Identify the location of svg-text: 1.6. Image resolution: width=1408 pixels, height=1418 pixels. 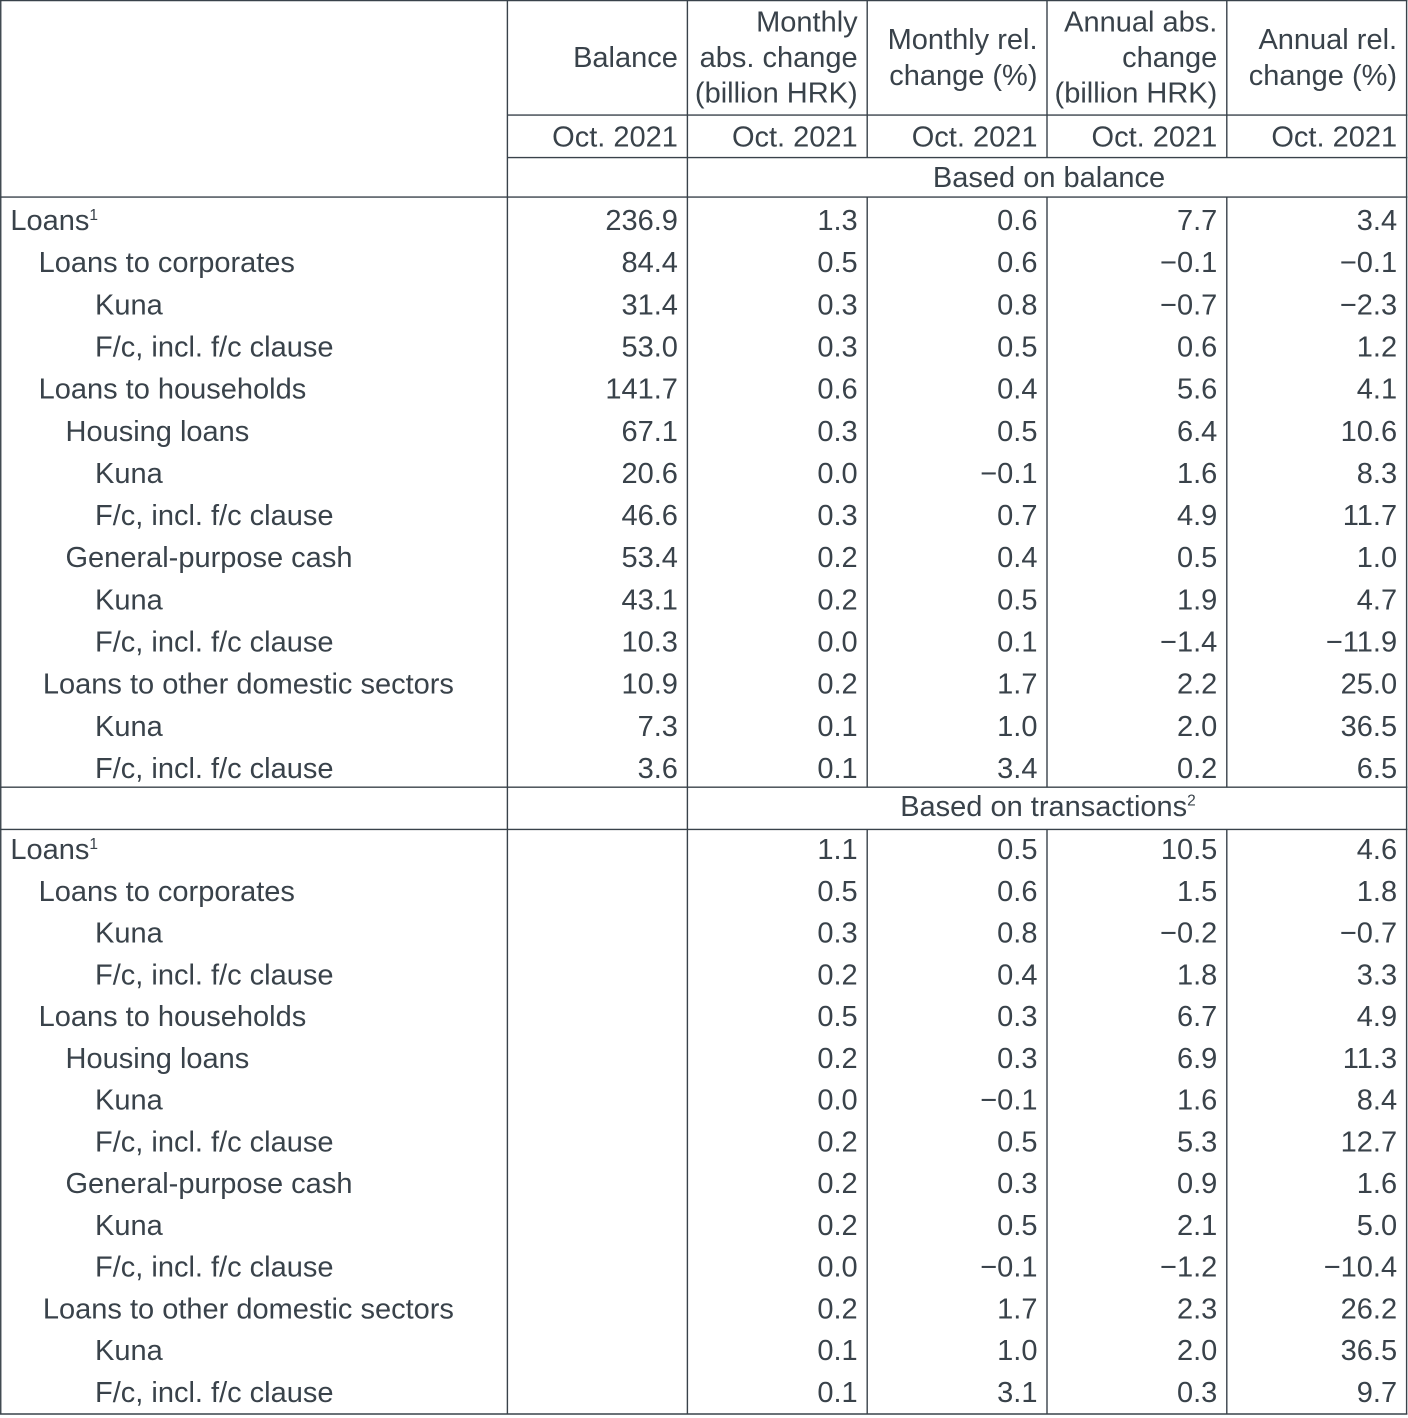
(1197, 1101).